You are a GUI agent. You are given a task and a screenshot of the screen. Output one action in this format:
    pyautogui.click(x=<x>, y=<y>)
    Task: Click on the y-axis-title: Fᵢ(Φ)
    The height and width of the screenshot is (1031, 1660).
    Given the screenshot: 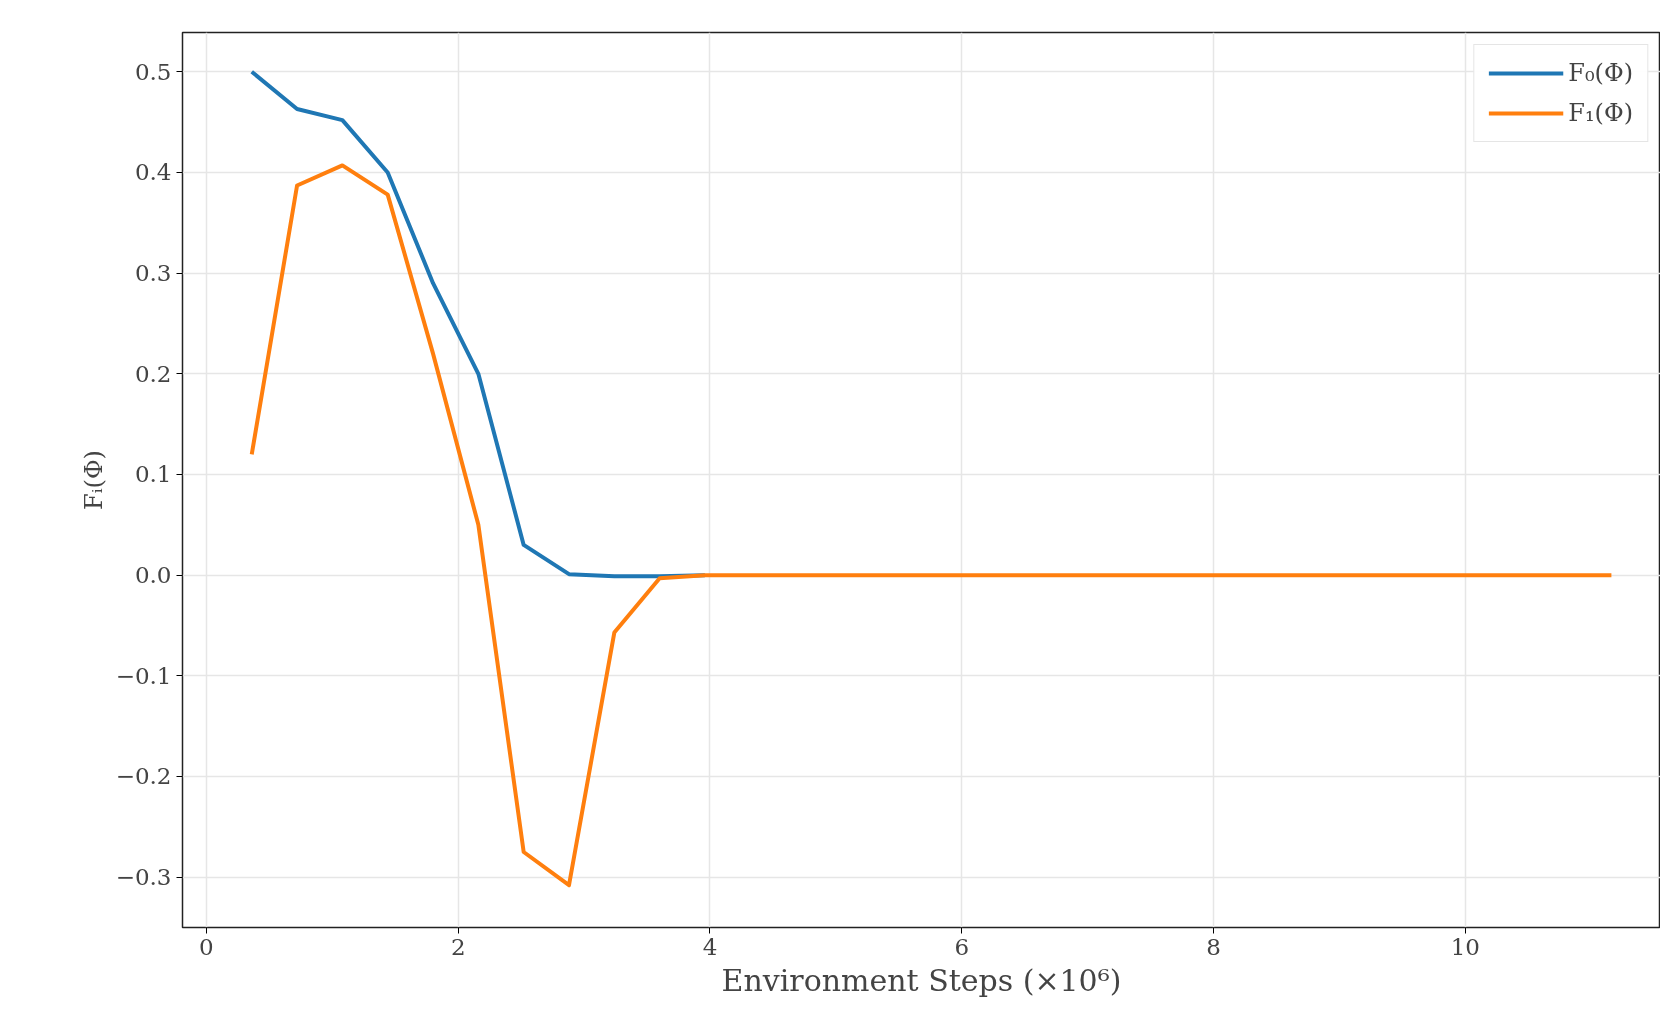 What is the action you would take?
    pyautogui.click(x=93, y=480)
    